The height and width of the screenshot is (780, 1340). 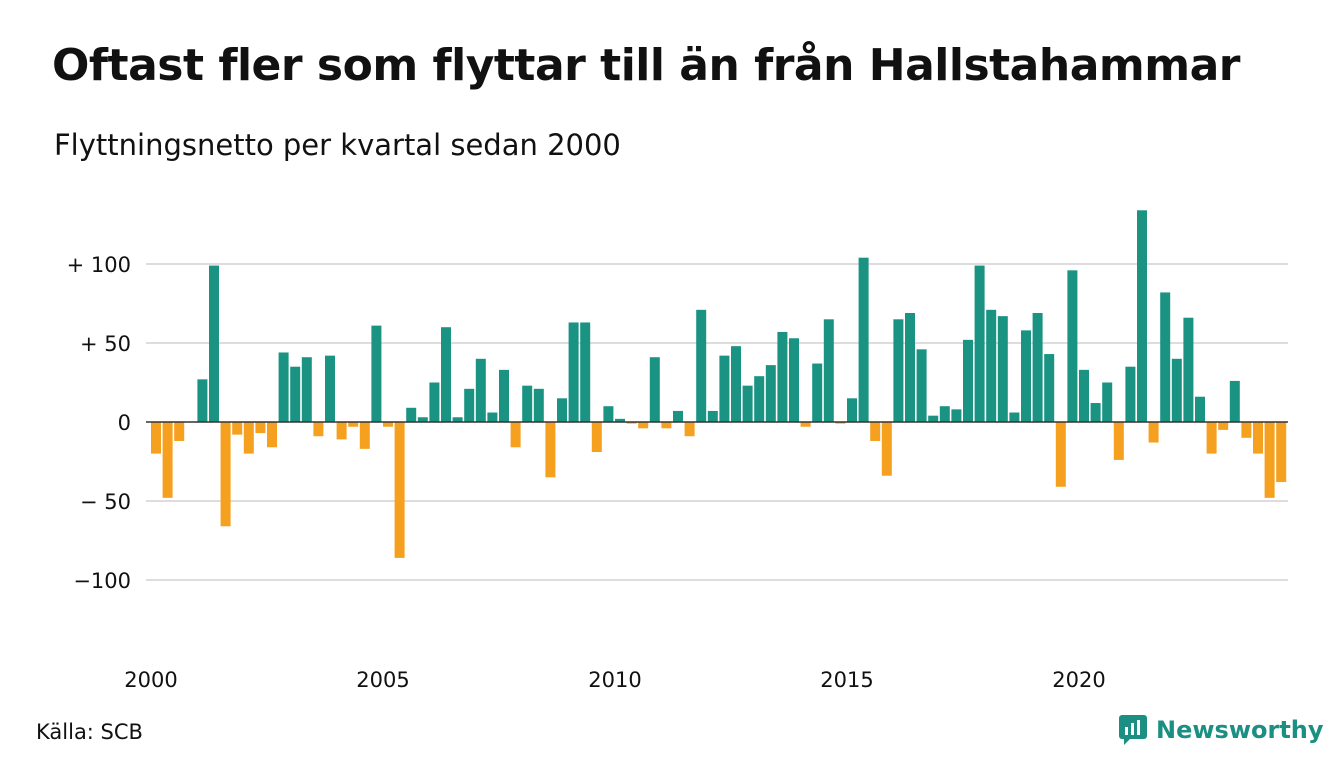 I want to click on source-note: Källa: SCB, so click(x=89, y=732).